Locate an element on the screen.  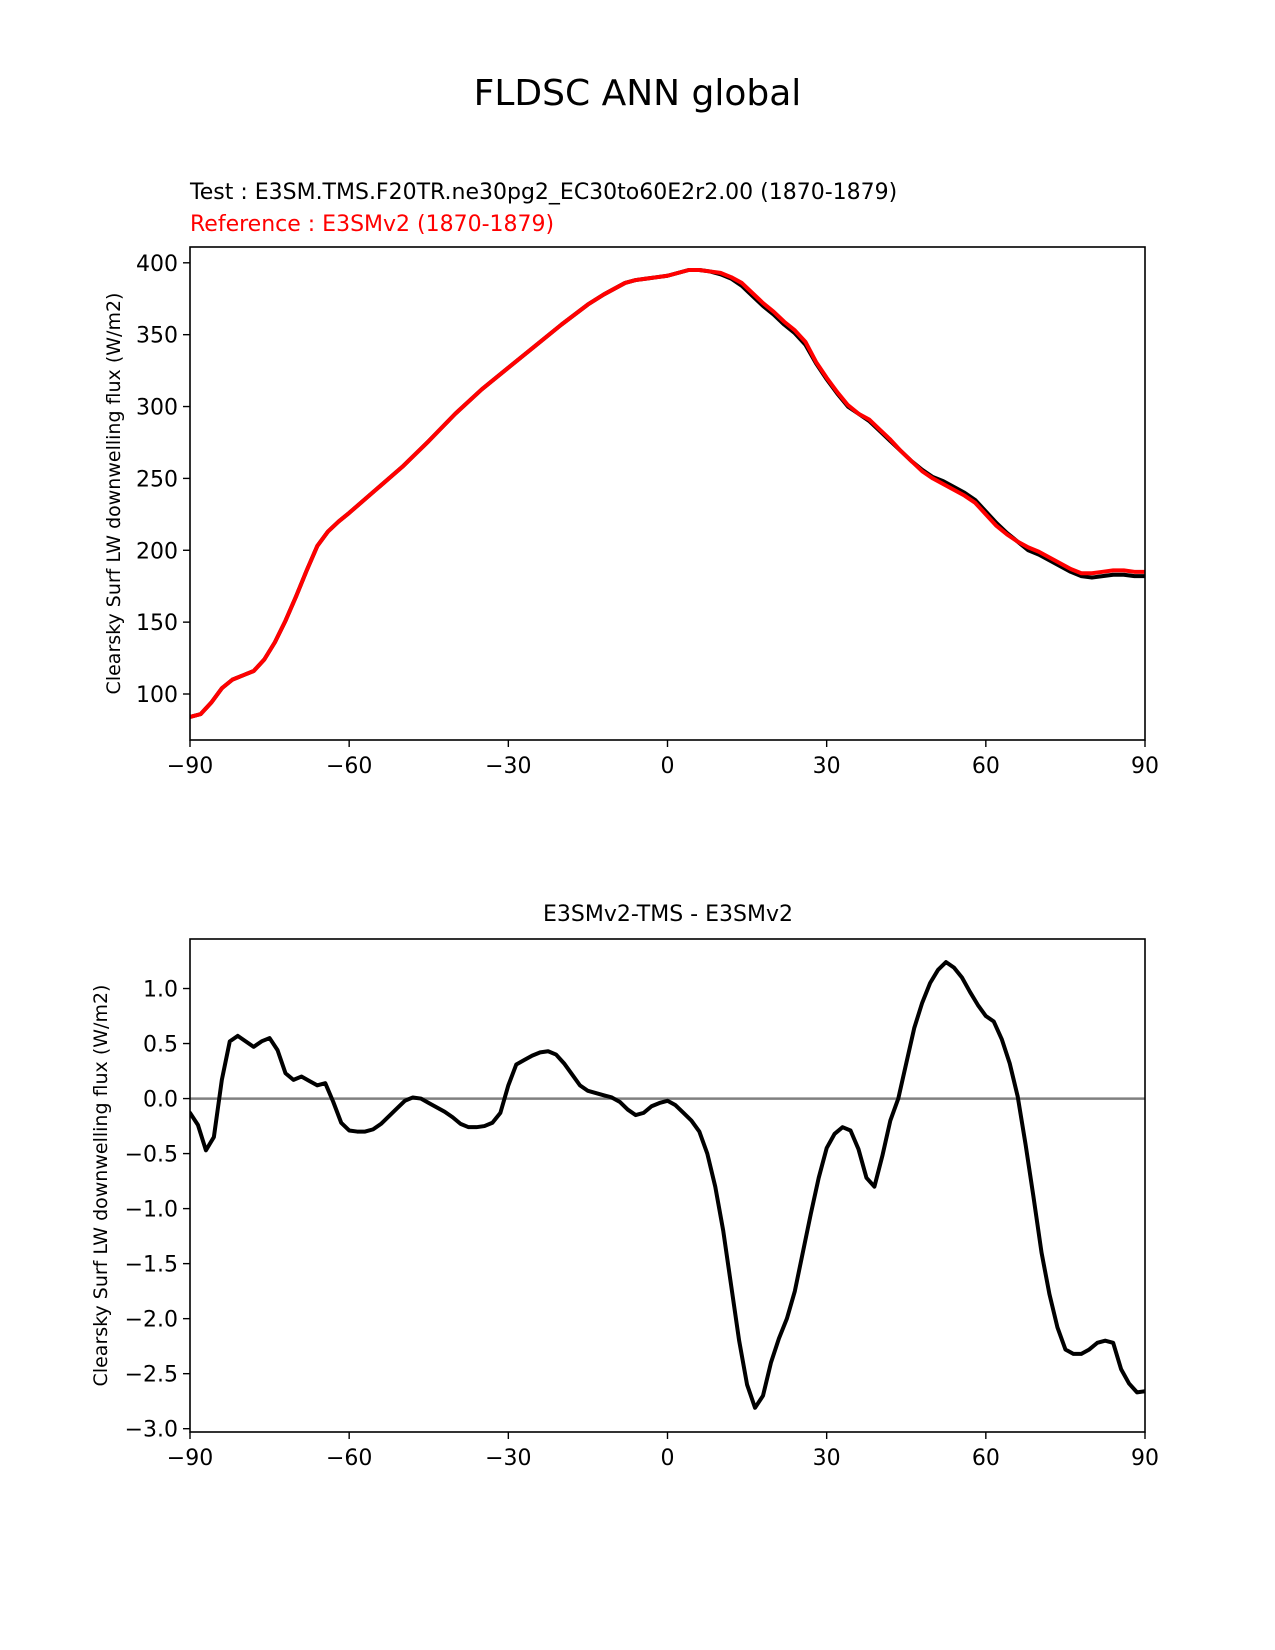
y-tick-label: −0.5 is located at coordinates (151, 1155).